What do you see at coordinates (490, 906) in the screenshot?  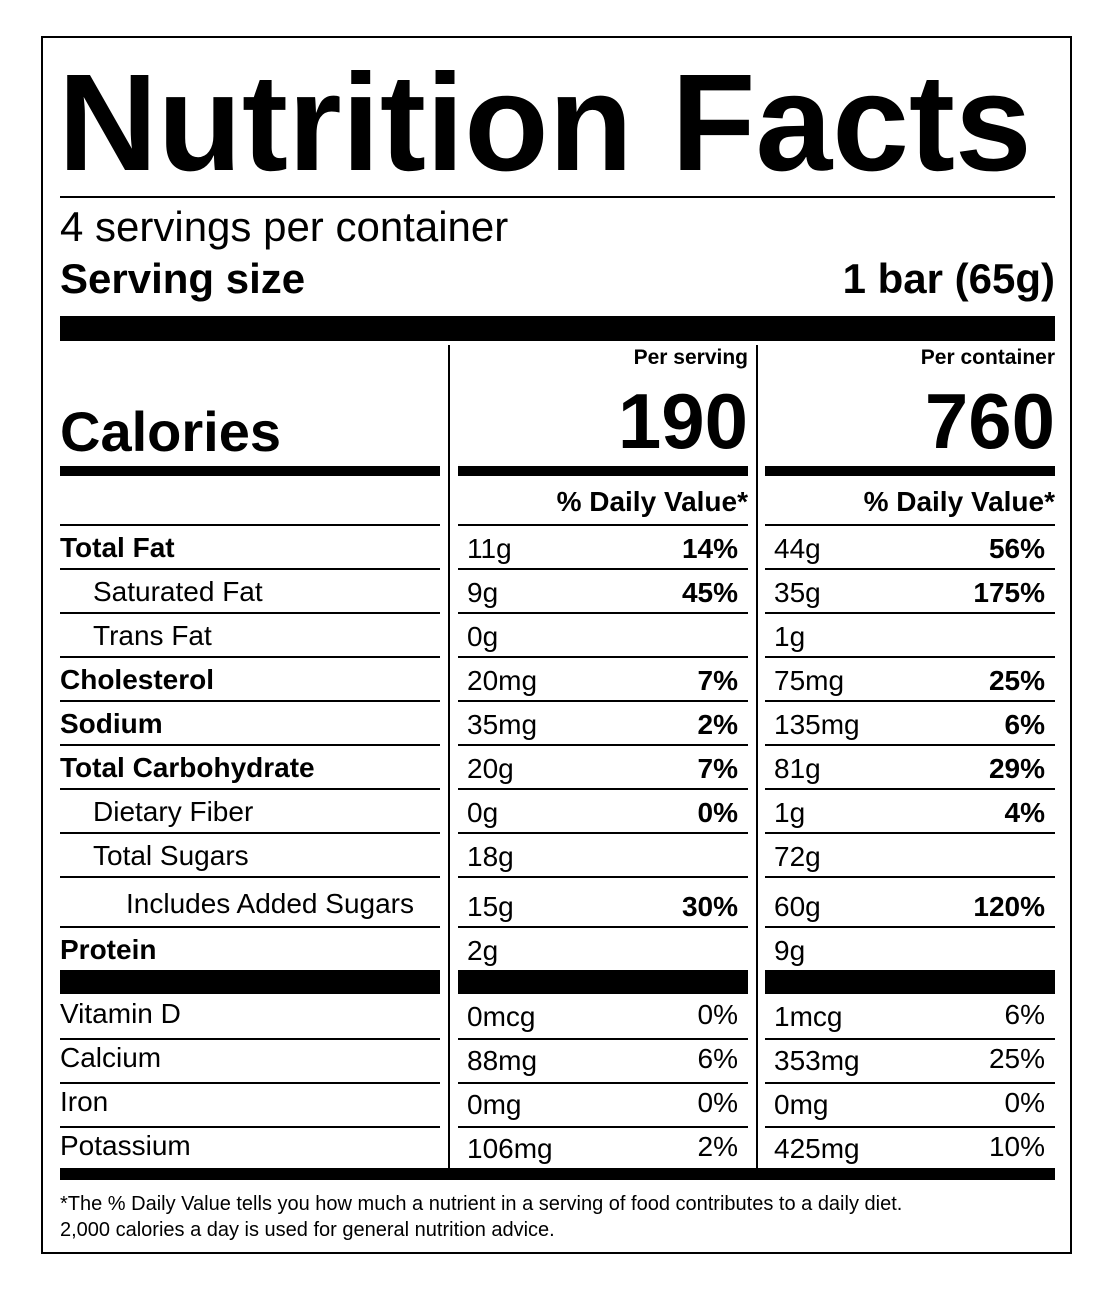 I see `amount: 15g` at bounding box center [490, 906].